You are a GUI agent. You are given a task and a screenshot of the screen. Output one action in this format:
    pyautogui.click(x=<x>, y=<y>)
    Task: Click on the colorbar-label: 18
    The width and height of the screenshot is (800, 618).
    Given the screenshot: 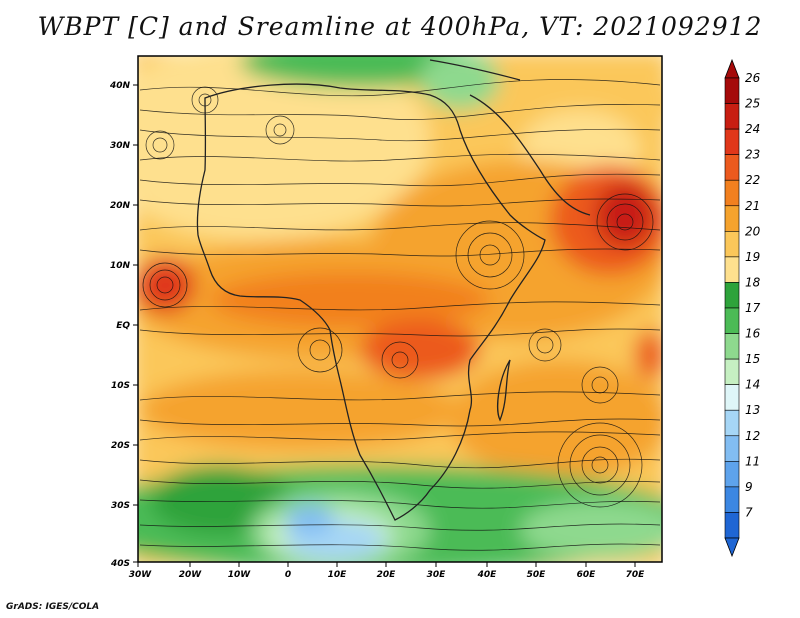 What is the action you would take?
    pyautogui.click(x=753, y=282)
    